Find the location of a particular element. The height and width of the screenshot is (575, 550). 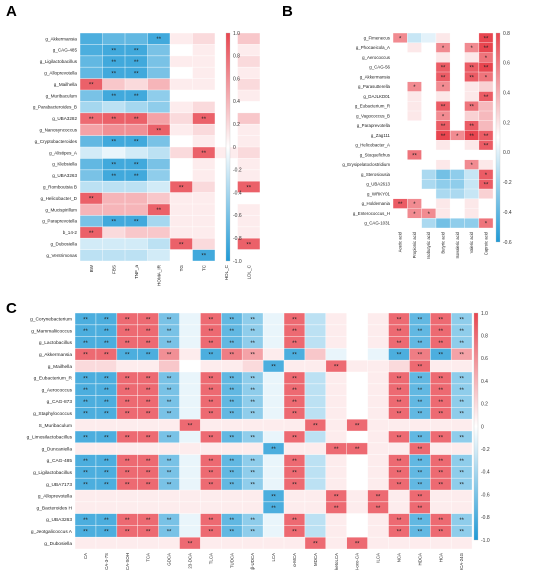

heatmap-a-row-label: g_Ligilactobacillus is located at coordinates (59, 61).